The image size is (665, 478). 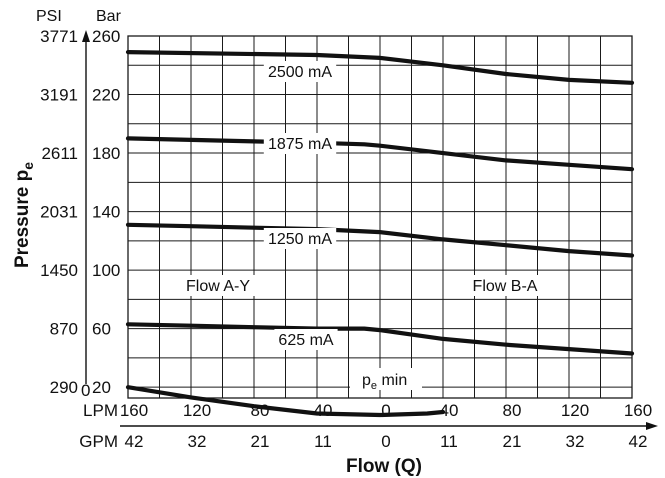 I want to click on region-label: Flow B-A, so click(x=505, y=286).